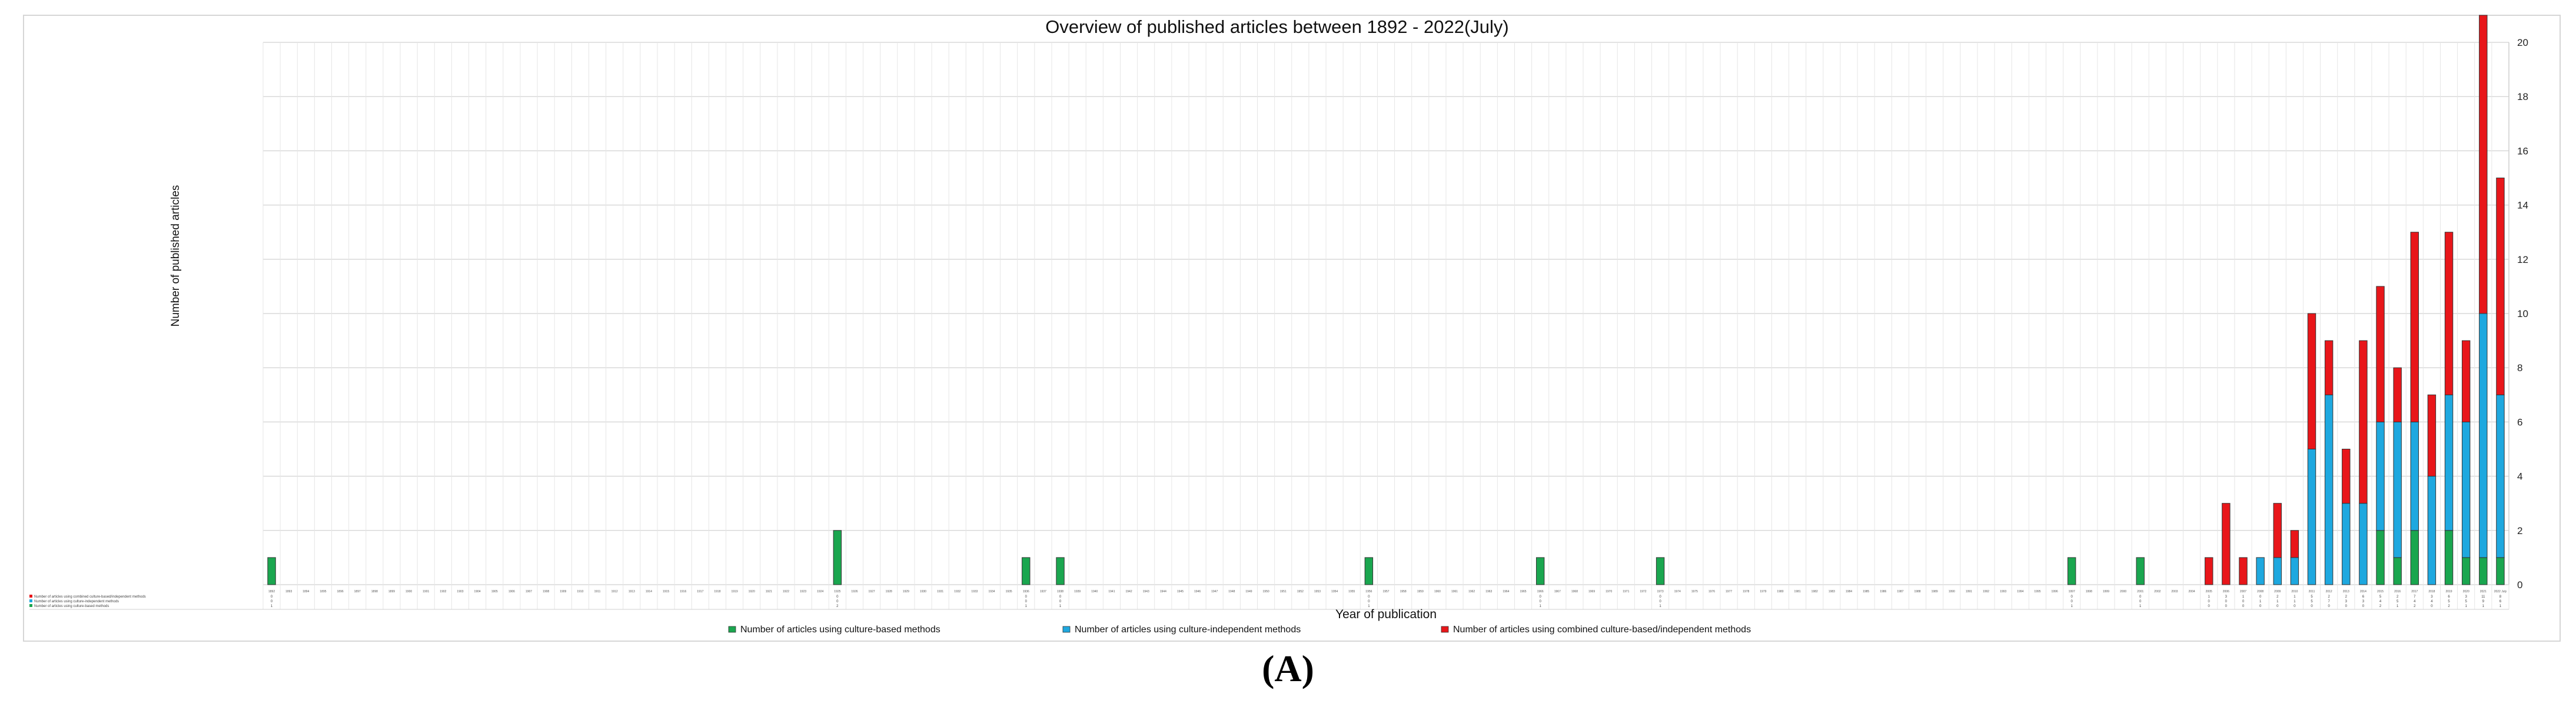 Image resolution: width=2576 pixels, height=707 pixels. Describe the element at coordinates (1643, 592) in the screenshot. I see `x-tick-label: 1972` at that location.